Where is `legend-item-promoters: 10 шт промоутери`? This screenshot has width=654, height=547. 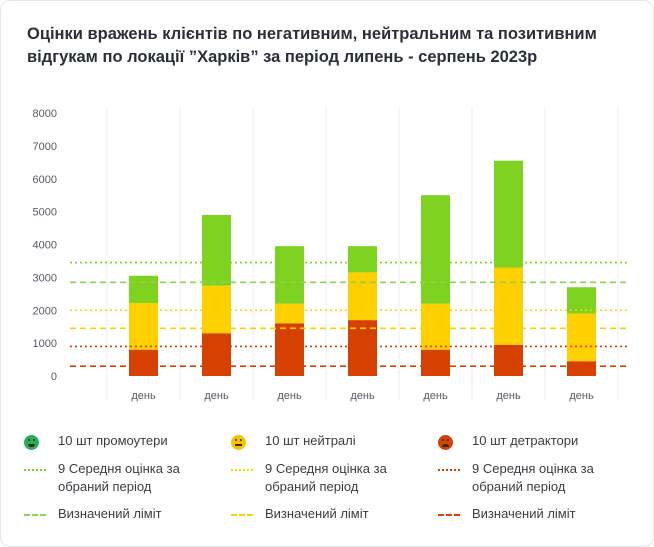 legend-item-promoters: 10 шт промоутери is located at coordinates (113, 442).